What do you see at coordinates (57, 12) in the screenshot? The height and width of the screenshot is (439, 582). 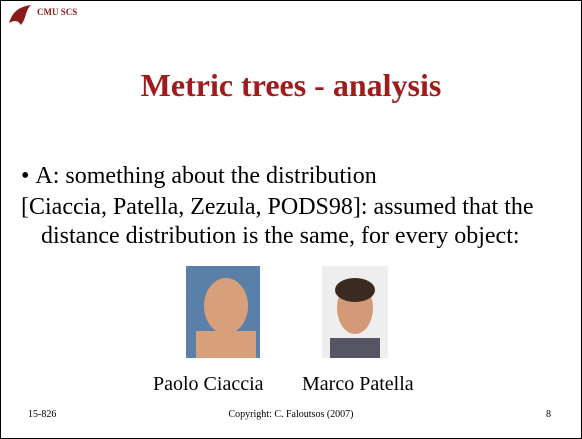 I see `header-label: CMU SCS` at bounding box center [57, 12].